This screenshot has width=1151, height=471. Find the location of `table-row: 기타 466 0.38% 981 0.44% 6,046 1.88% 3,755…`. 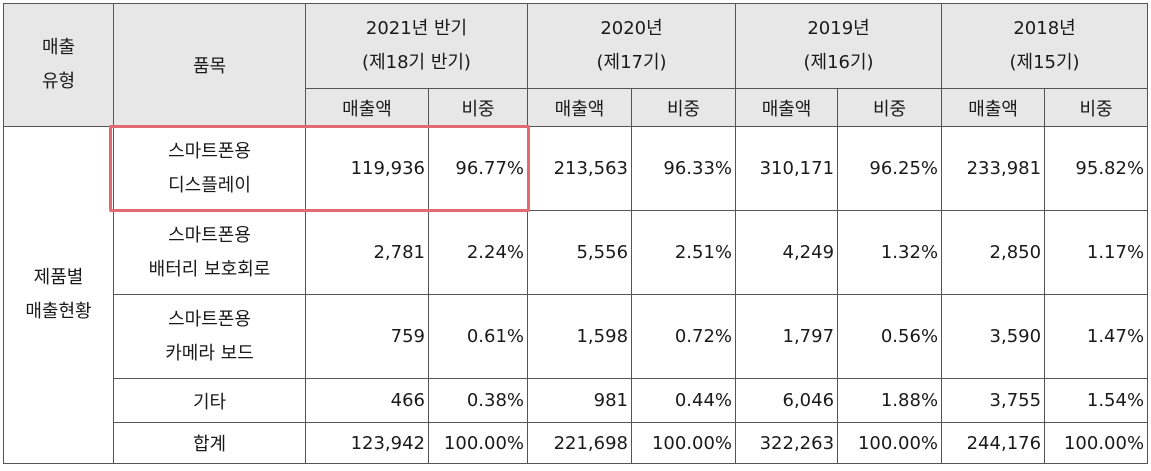

table-row: 기타 466 0.38% 981 0.44% 6,046 1.88% 3,755… is located at coordinates (576, 400).